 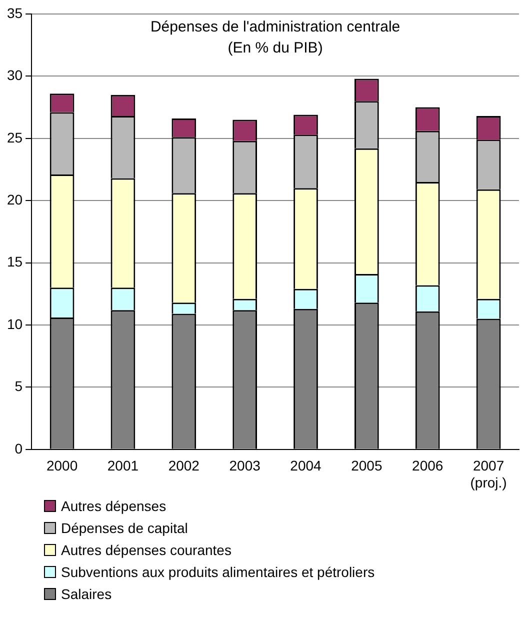 I want to click on legend-label: Salaires, so click(x=86, y=594).